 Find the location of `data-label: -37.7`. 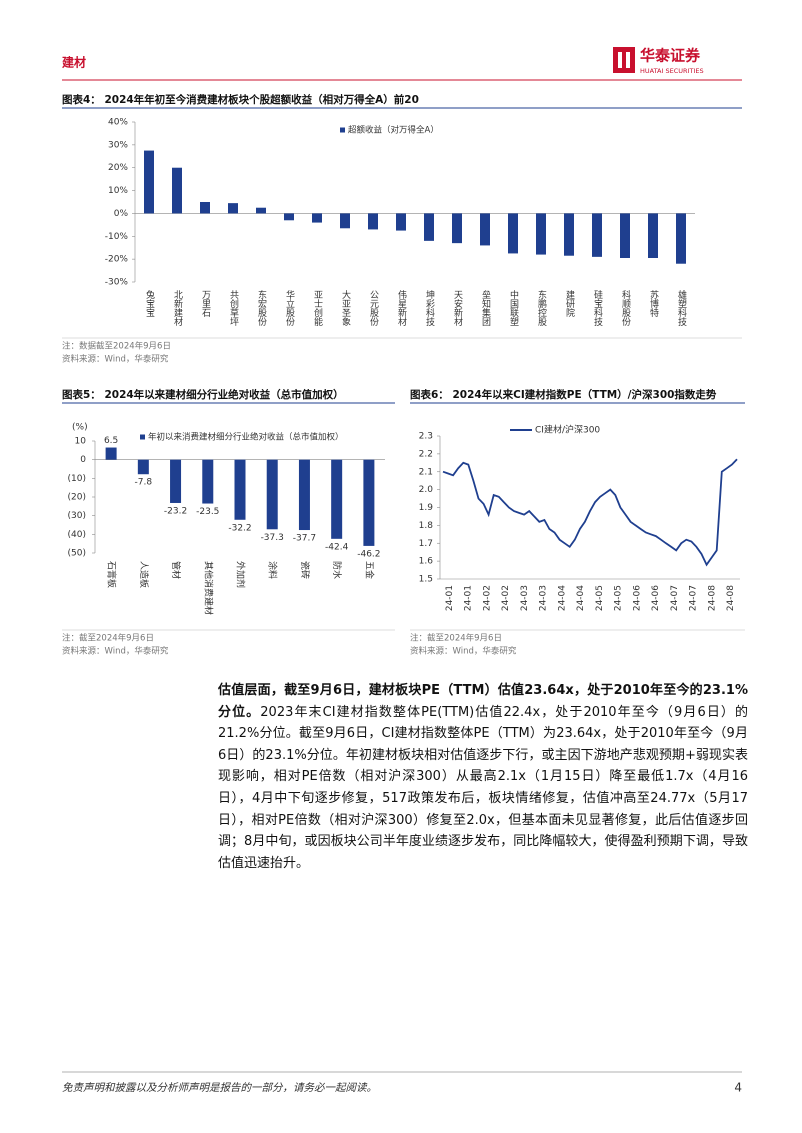

data-label: -37.7 is located at coordinates (304, 539).